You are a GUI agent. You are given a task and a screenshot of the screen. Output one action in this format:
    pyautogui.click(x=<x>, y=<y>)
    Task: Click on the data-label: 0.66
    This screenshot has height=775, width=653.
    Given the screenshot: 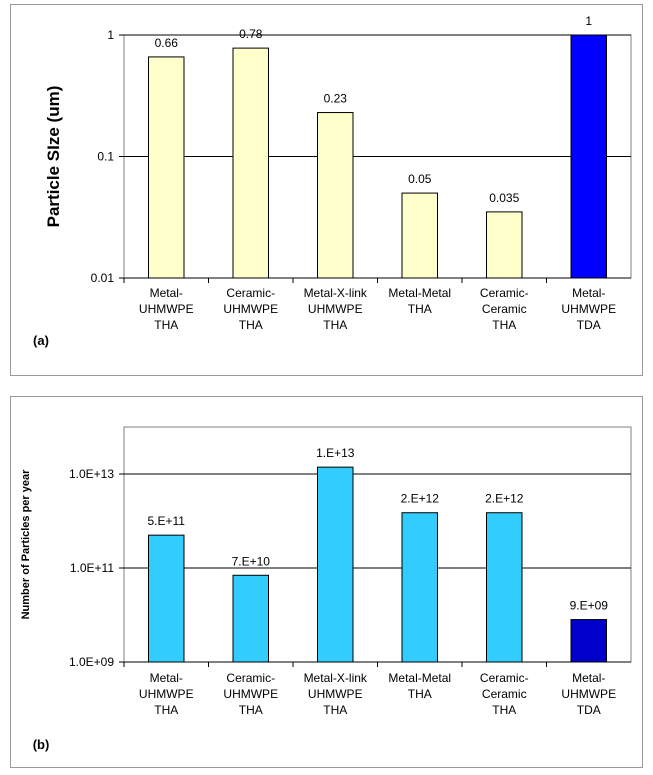 What is the action you would take?
    pyautogui.click(x=167, y=43)
    